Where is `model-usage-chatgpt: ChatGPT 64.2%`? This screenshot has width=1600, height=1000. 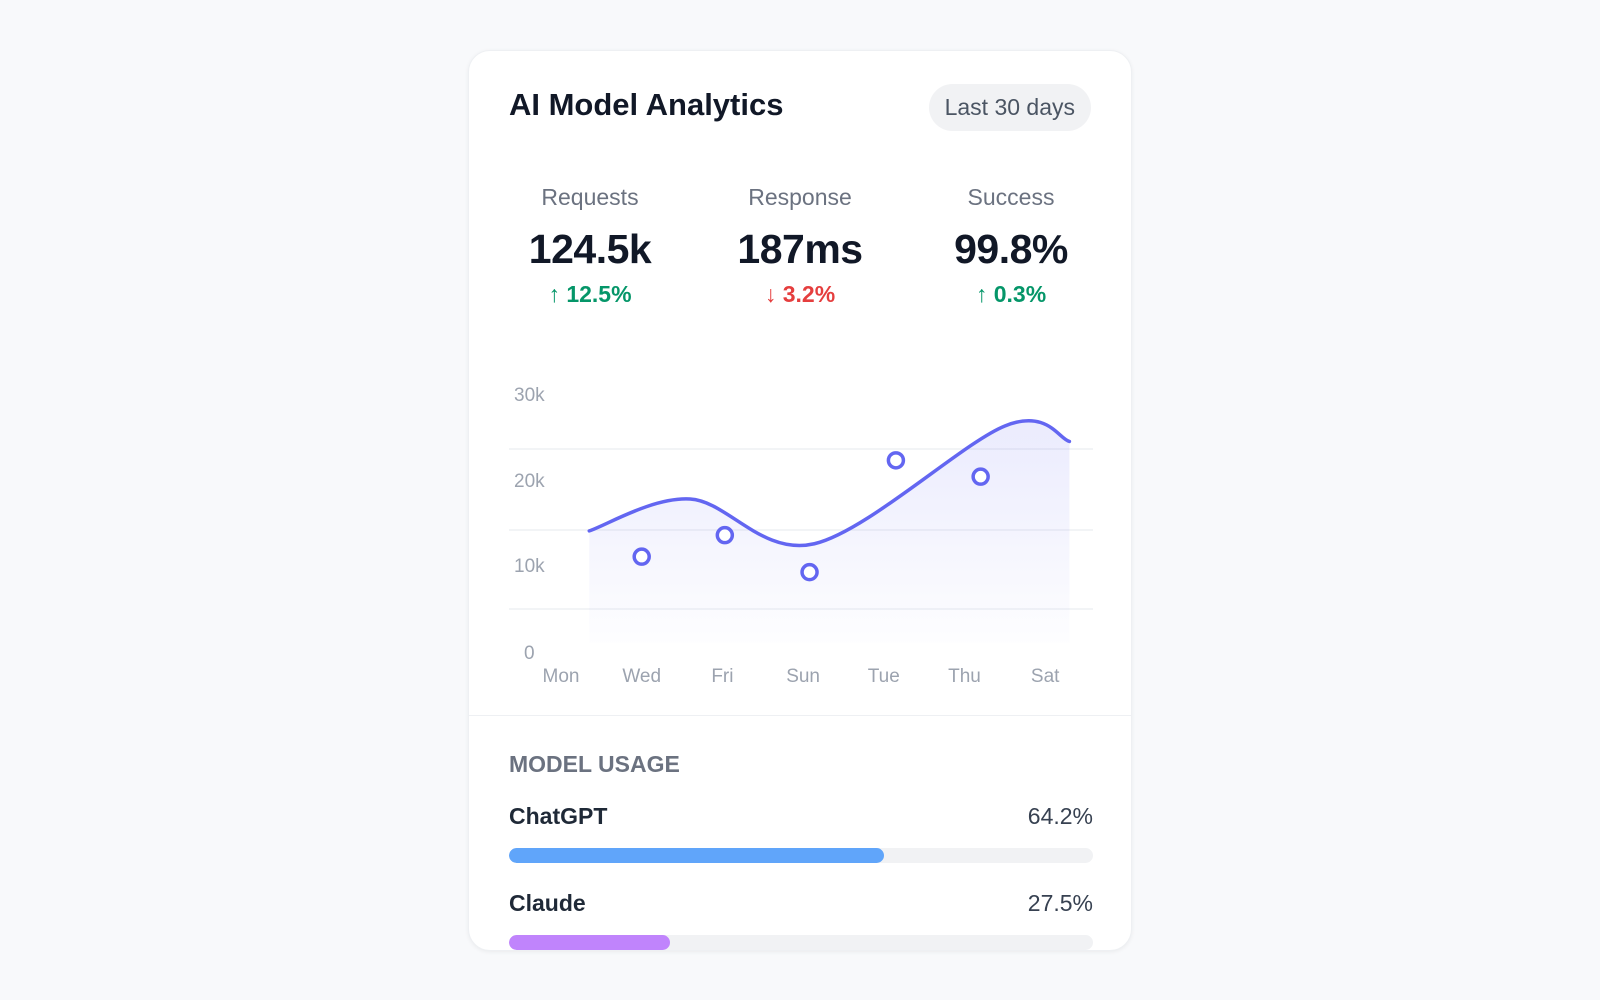 model-usage-chatgpt: ChatGPT 64.2% is located at coordinates (801, 833).